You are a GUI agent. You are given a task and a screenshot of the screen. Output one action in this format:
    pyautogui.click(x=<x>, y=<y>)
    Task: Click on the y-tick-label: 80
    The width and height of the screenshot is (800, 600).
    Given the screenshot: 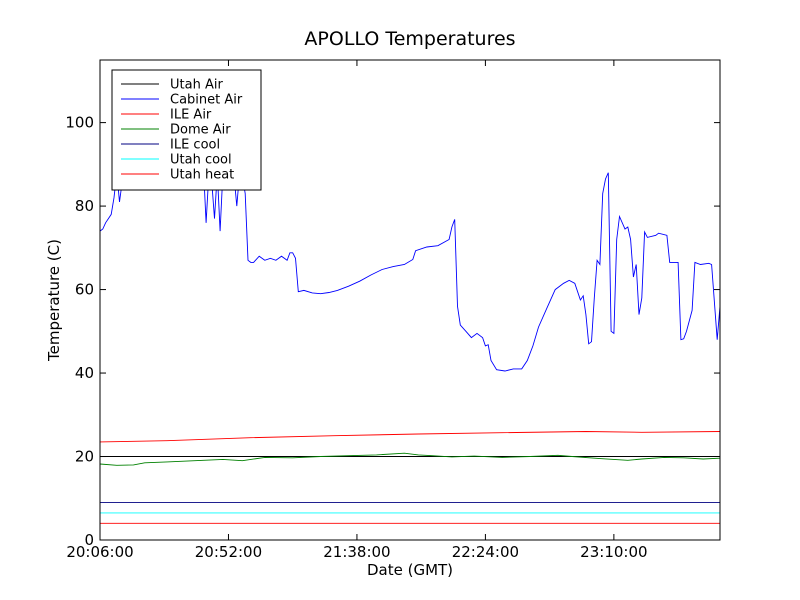 What is the action you would take?
    pyautogui.click(x=84, y=206)
    